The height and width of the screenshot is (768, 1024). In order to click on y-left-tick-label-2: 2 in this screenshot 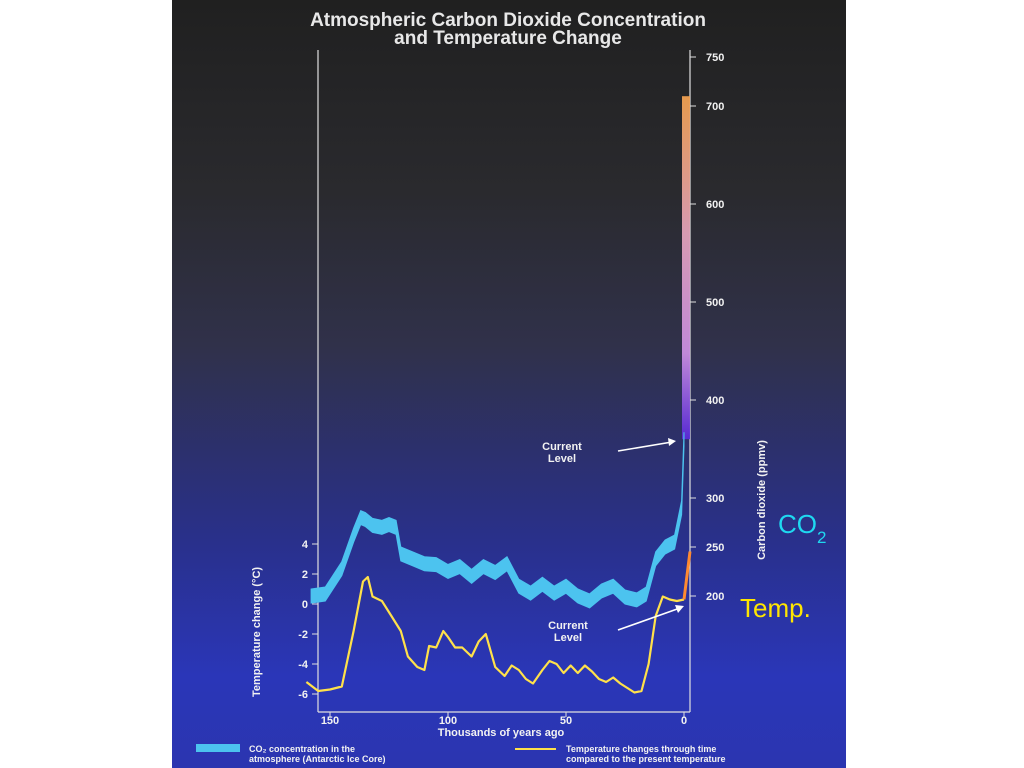, I will do `click(305, 575)`.